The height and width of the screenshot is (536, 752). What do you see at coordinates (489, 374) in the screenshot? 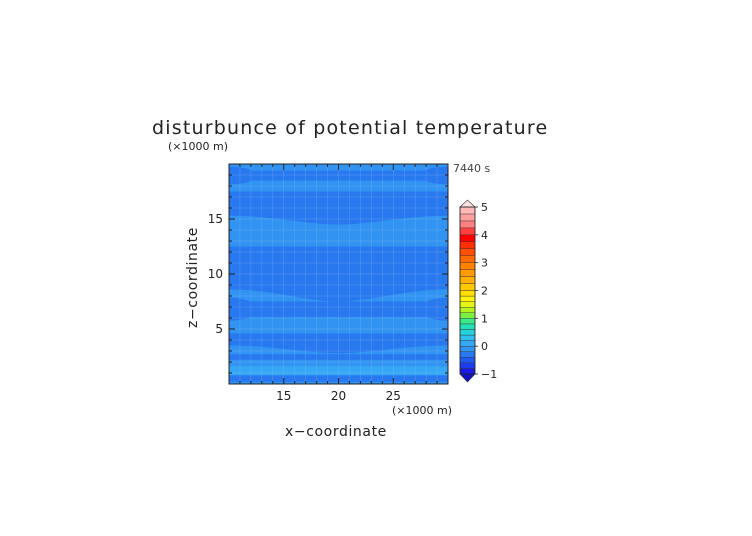
I see `colorbar-label: −1` at bounding box center [489, 374].